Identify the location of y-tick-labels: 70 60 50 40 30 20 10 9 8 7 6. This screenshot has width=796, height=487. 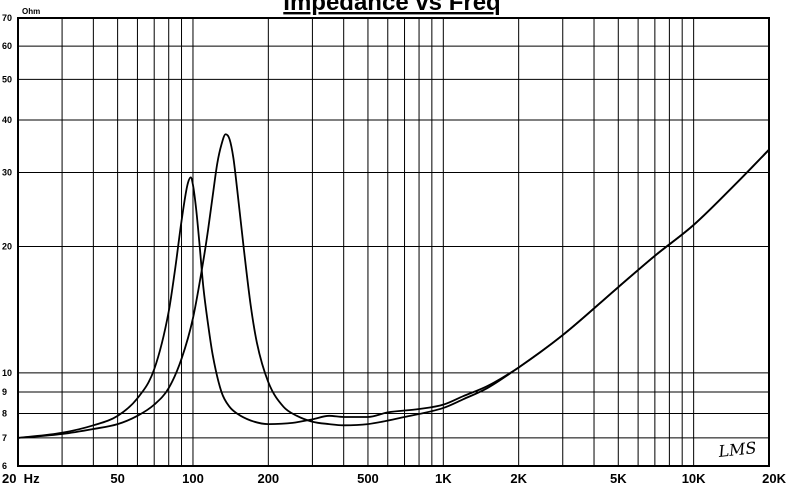
(7, 242).